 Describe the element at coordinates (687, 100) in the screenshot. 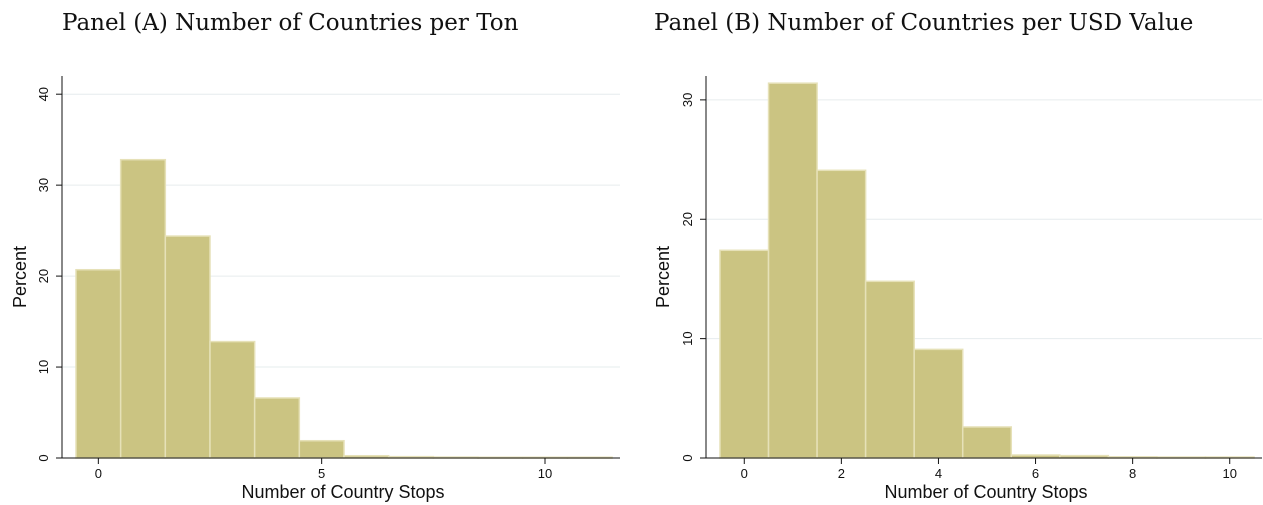

I see `panel-b-y-tick-label: 30` at that location.